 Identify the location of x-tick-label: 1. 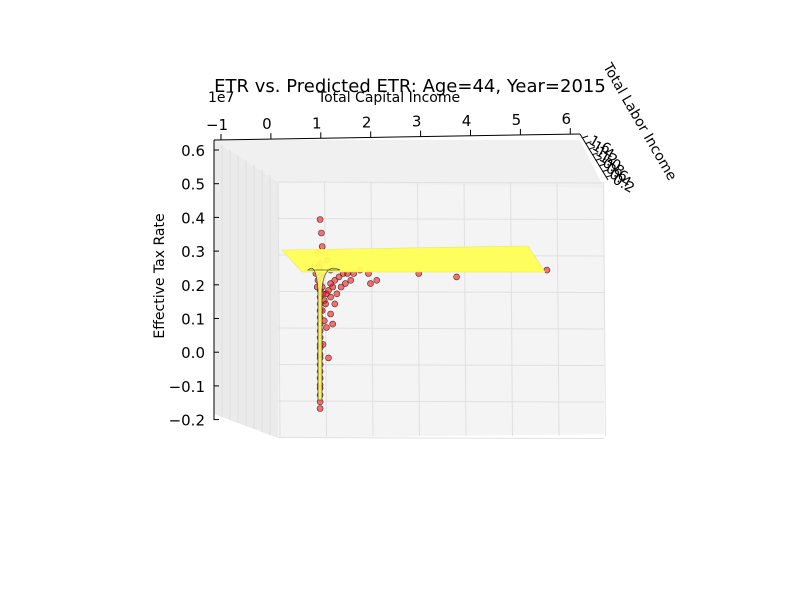
(317, 123).